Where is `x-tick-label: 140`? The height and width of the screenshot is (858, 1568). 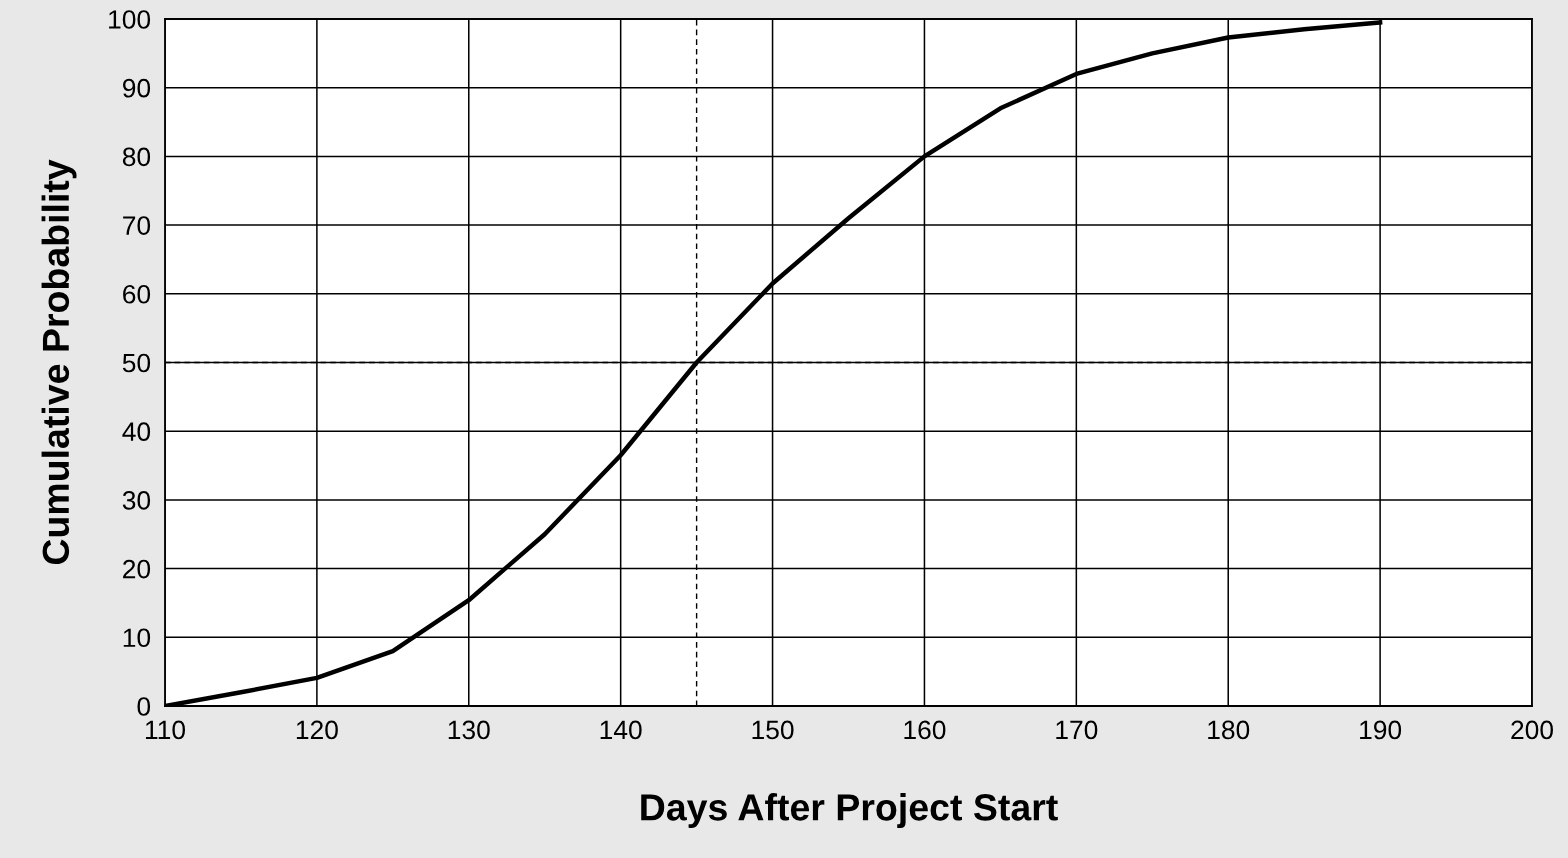 x-tick-label: 140 is located at coordinates (621, 730).